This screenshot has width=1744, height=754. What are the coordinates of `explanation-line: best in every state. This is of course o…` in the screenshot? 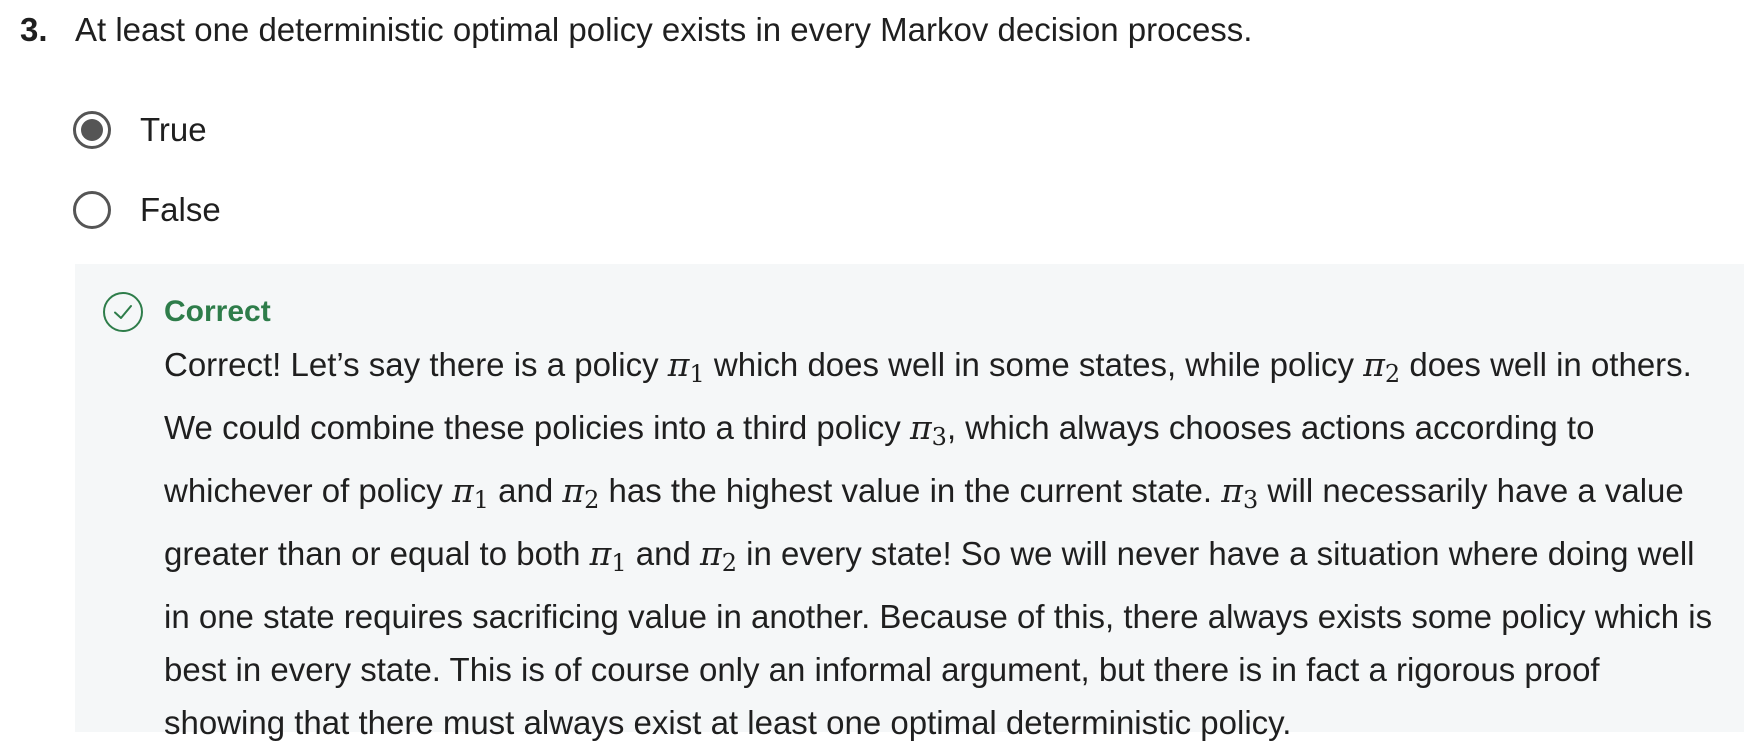 It's located at (882, 669).